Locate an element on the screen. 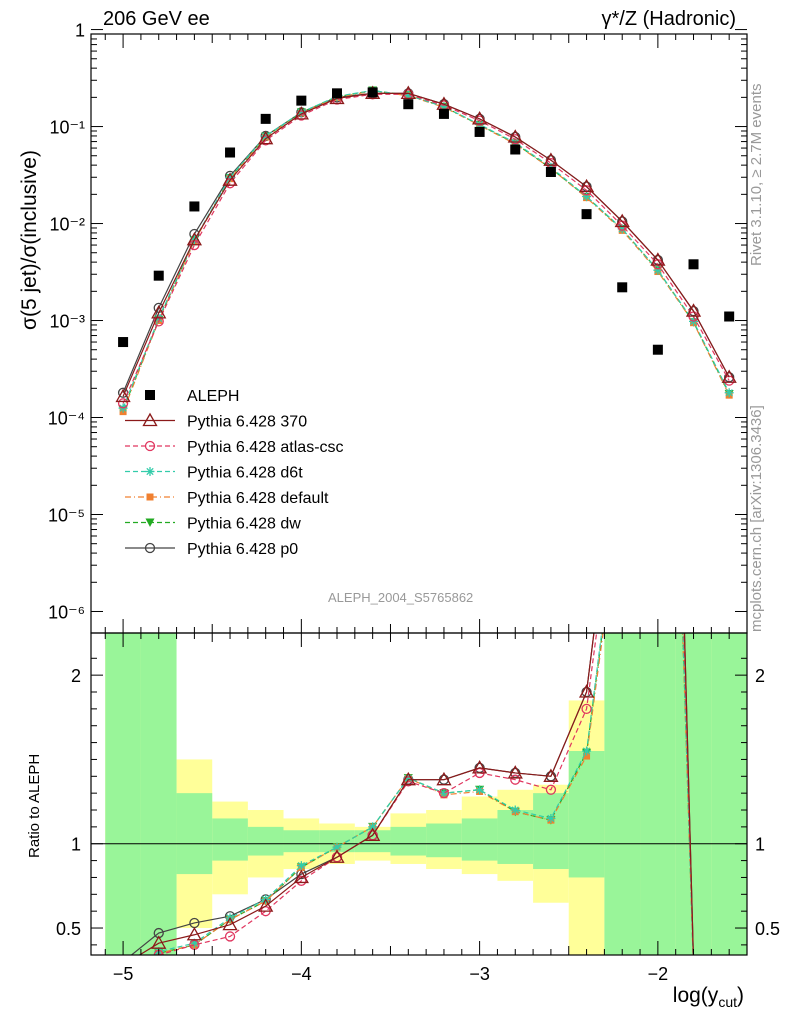 This screenshot has width=786, height=1024. legend-label: Pythia 6.428 dw is located at coordinates (244, 524).